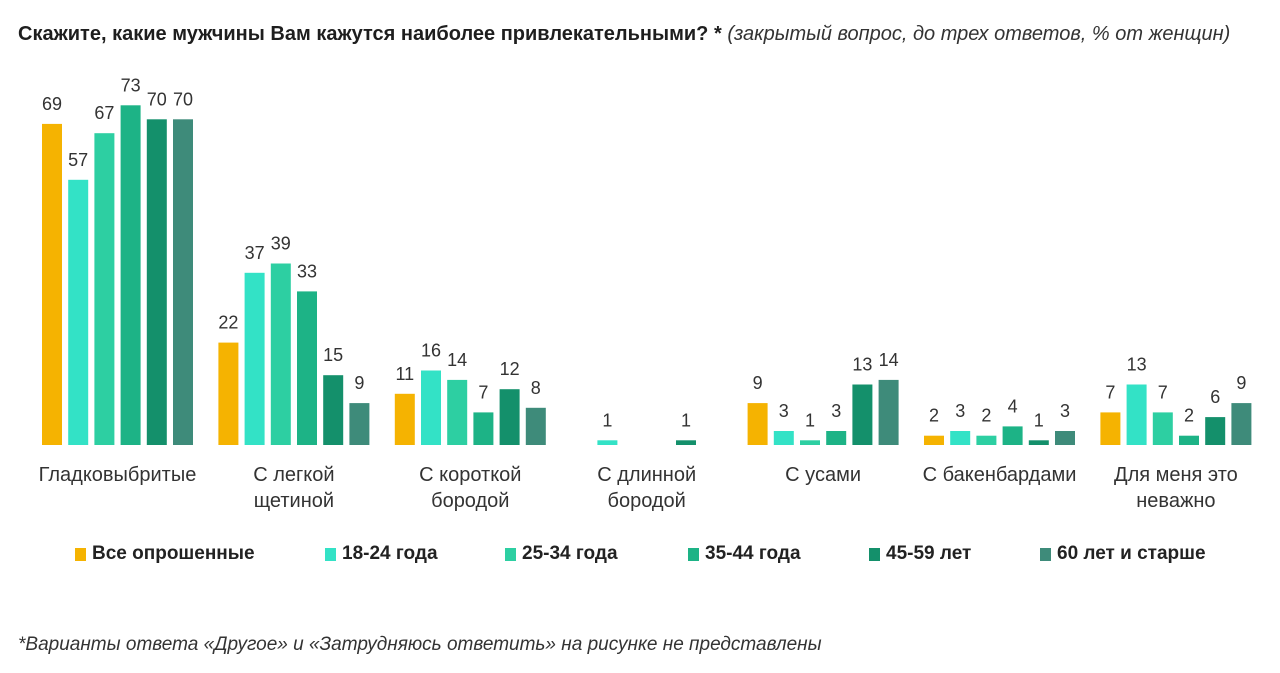  Describe the element at coordinates (255, 253) in the screenshot. I see `data-label: 37` at that location.